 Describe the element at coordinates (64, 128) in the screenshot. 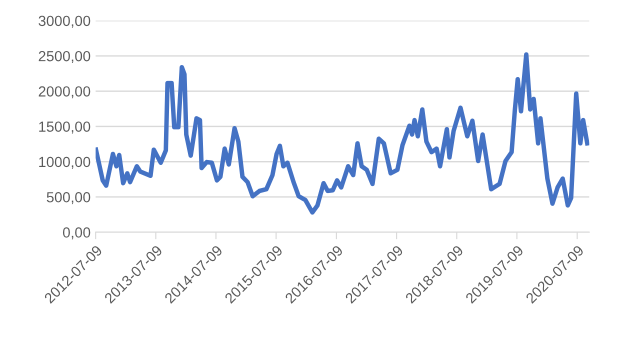

I see `y-tick-label: 1500,00` at that location.